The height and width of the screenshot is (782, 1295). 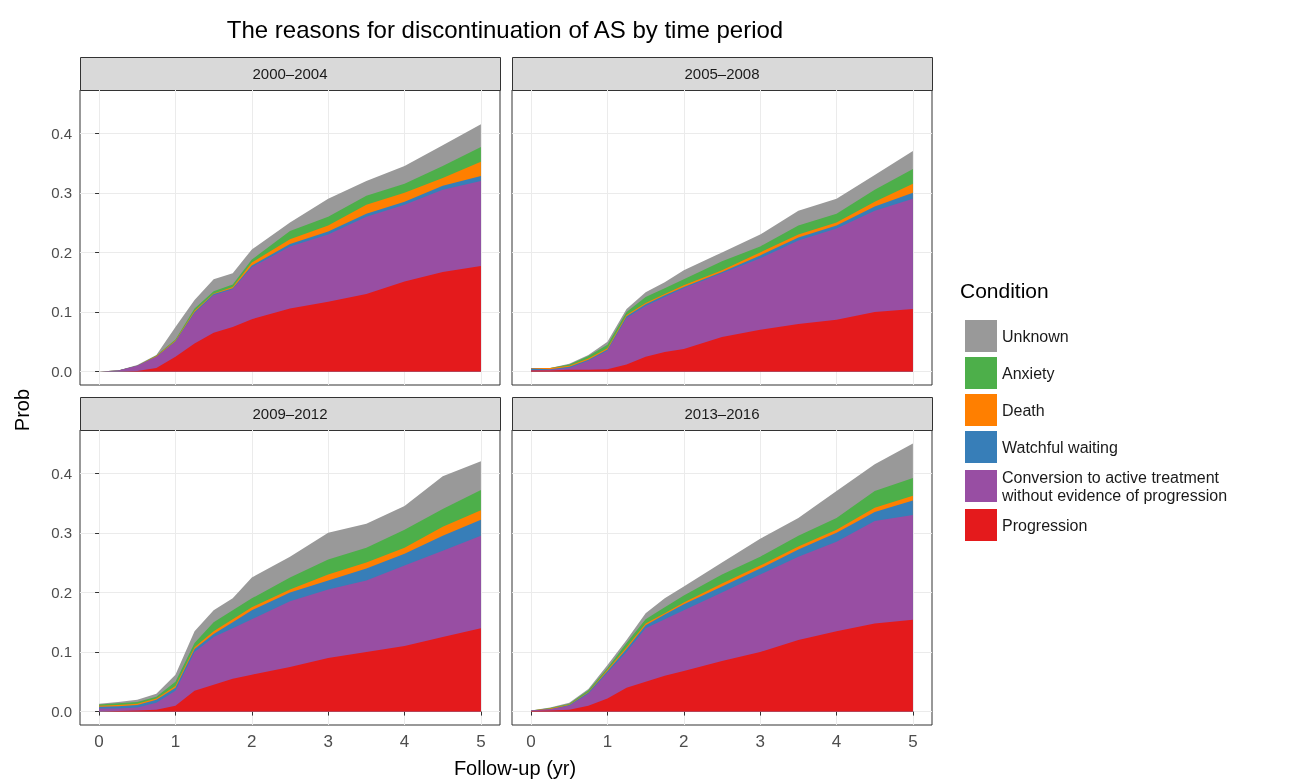 What do you see at coordinates (1035, 336) in the screenshot?
I see `legend-label: Unknown` at bounding box center [1035, 336].